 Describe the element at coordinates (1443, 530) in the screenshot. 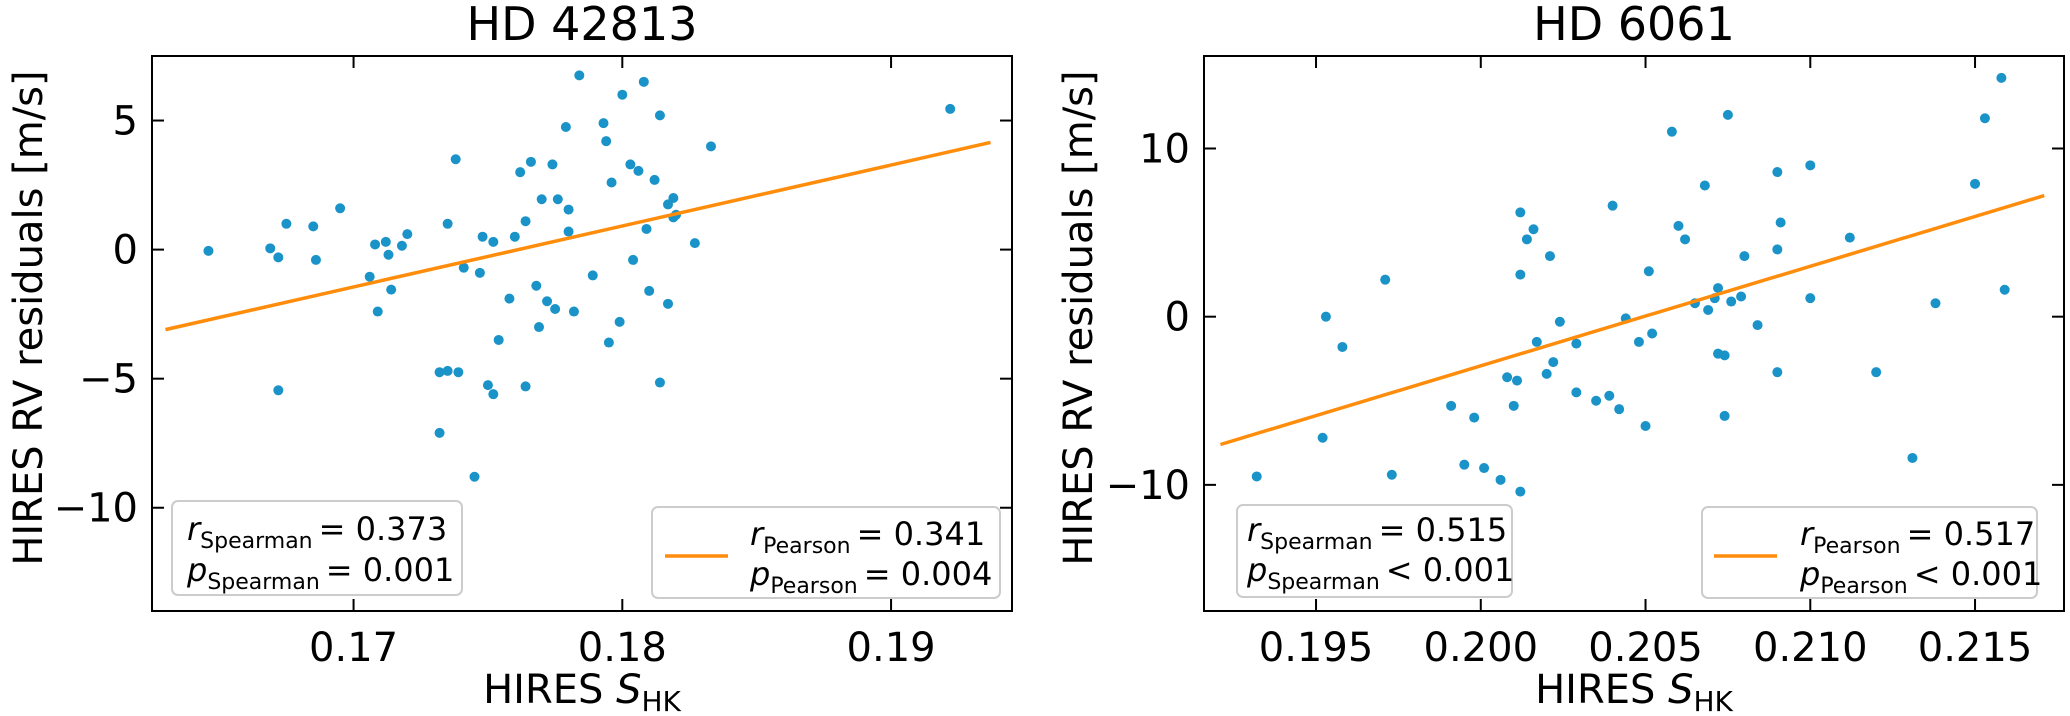

I see `r-value: = 0.515` at that location.